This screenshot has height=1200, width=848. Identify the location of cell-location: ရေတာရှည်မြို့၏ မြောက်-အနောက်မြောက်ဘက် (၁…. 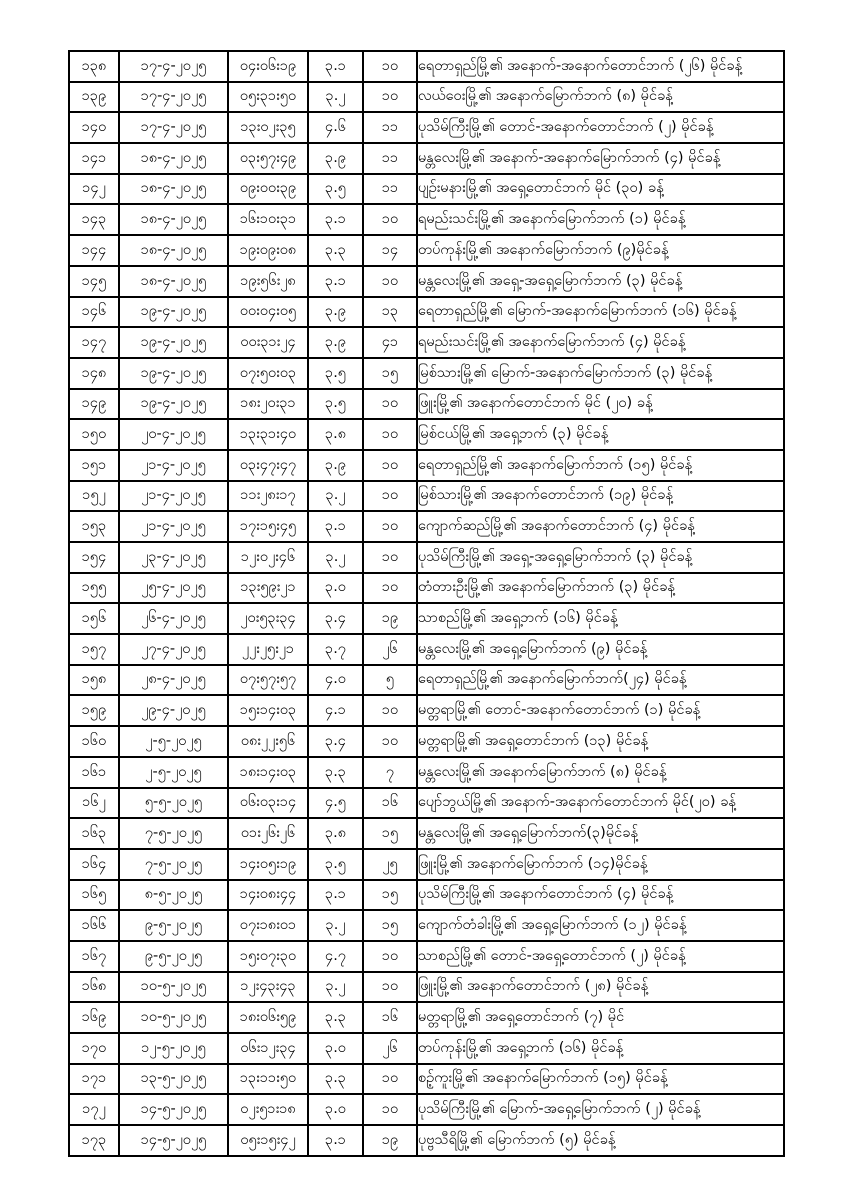
(600, 312).